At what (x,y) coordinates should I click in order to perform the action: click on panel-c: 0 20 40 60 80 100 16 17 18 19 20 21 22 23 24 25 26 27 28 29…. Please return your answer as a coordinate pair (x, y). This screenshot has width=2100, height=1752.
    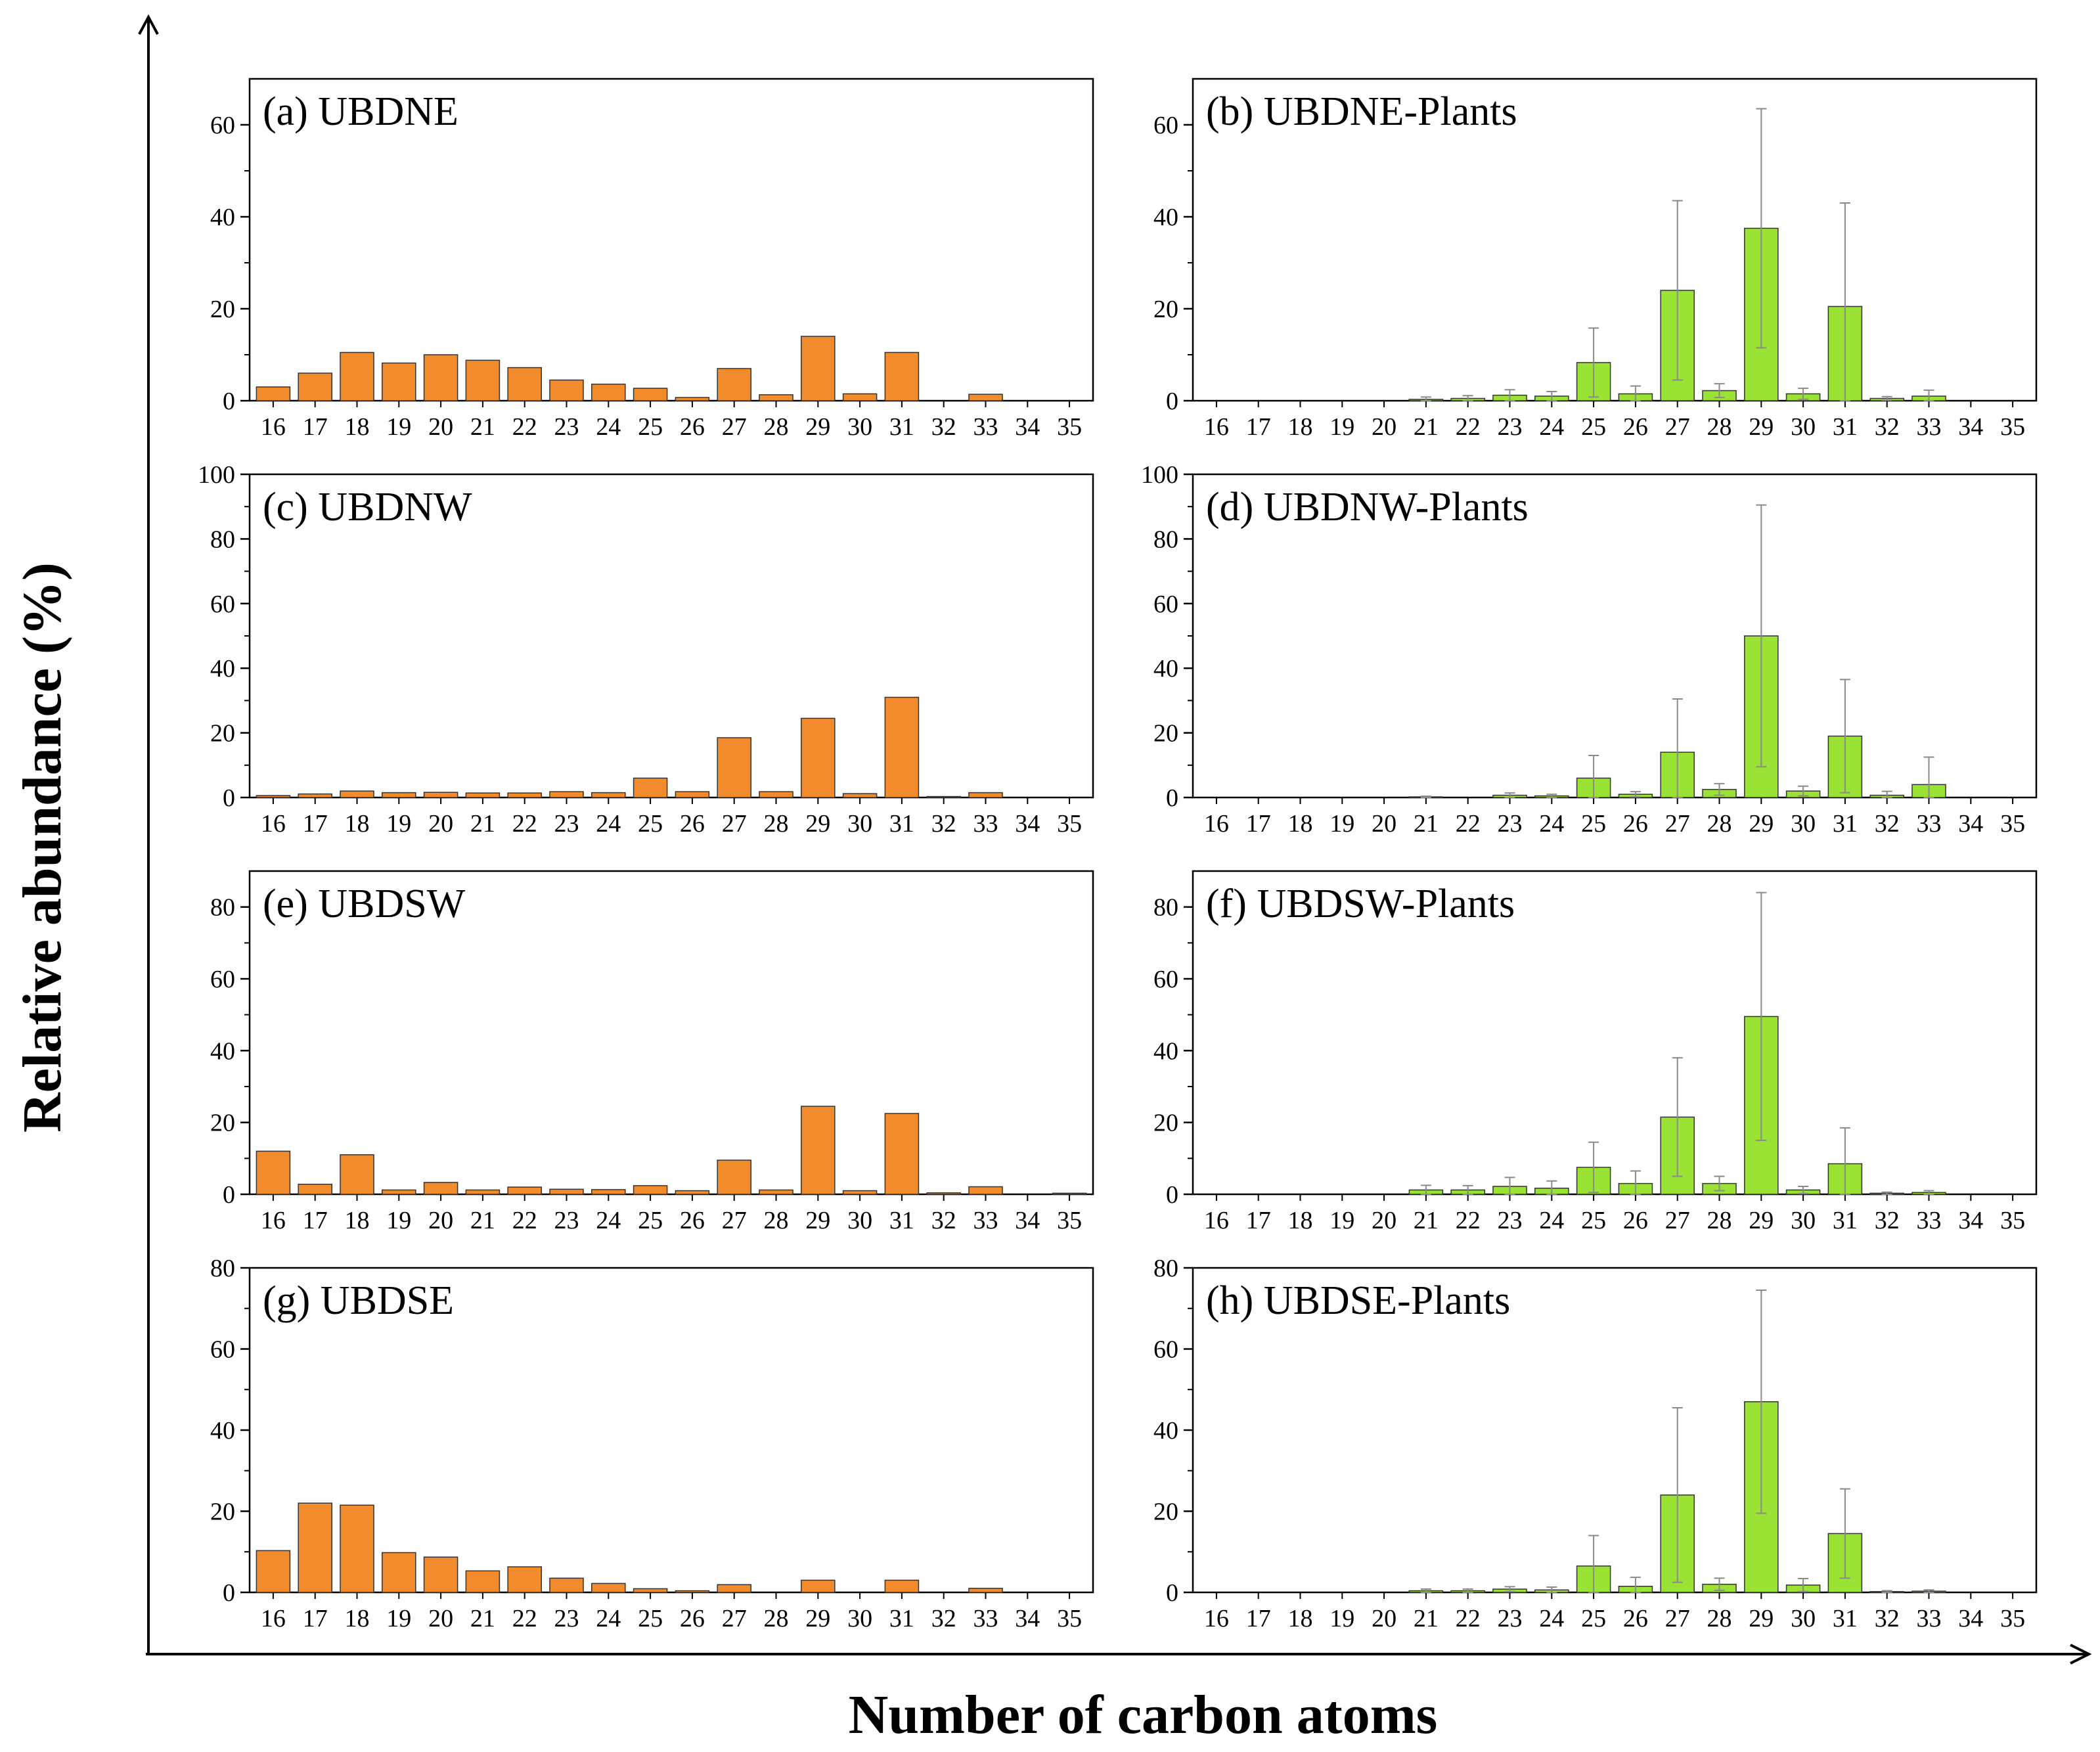
    Looking at the image, I should click on (646, 649).